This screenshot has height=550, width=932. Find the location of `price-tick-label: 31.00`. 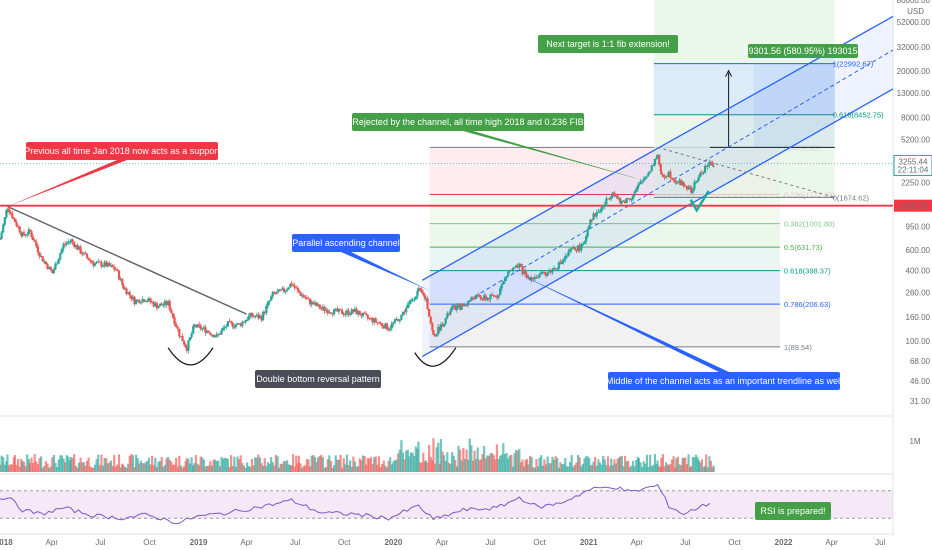

price-tick-label: 31.00 is located at coordinates (920, 401).